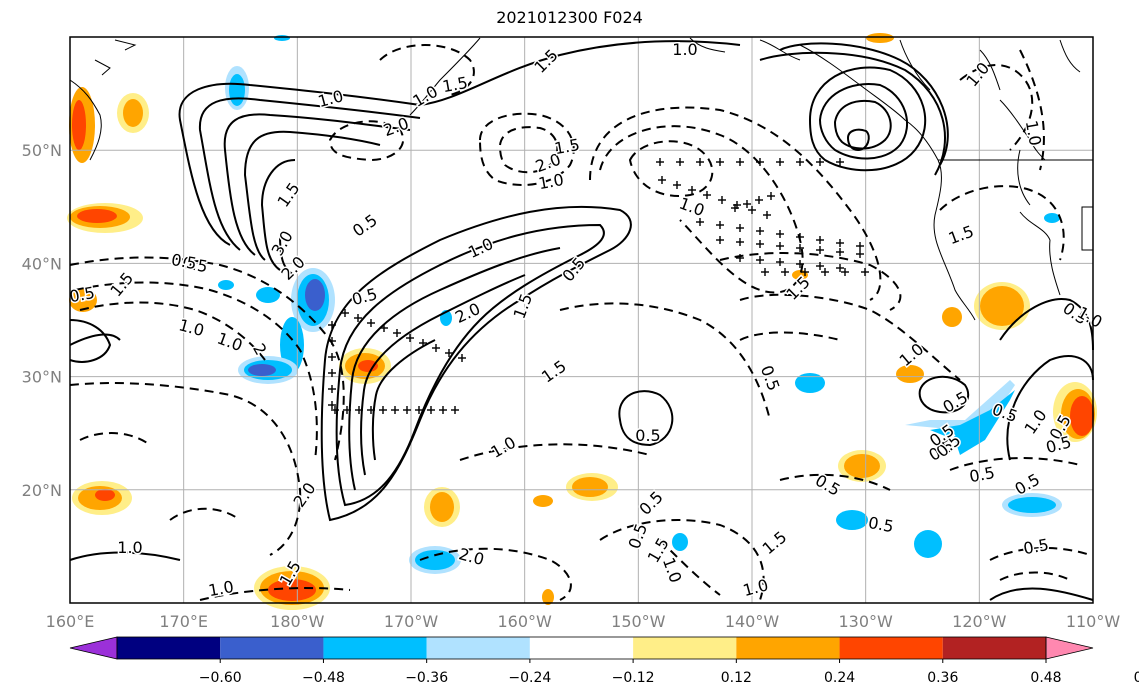 The image size is (1139, 698). I want to click on colorbar-outline, so click(581, 648).